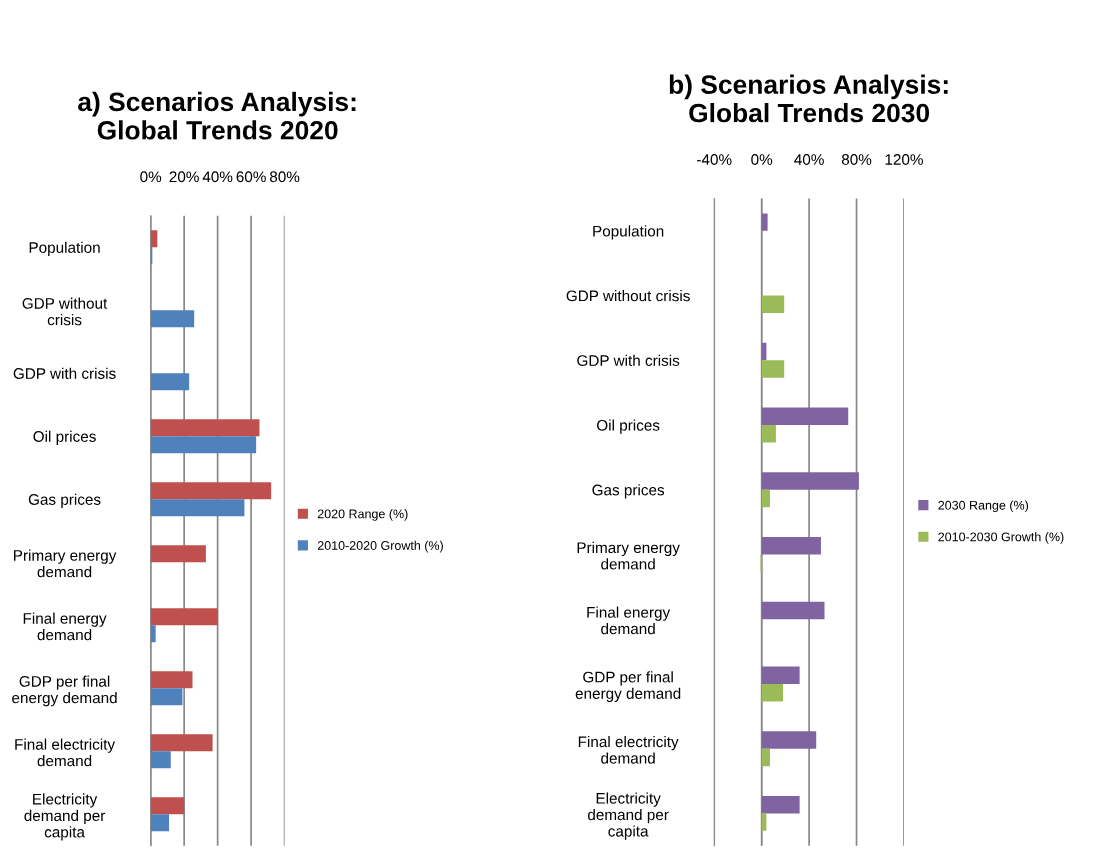  I want to click on legend-label: 2010-2020 Growth (%), so click(380, 546).